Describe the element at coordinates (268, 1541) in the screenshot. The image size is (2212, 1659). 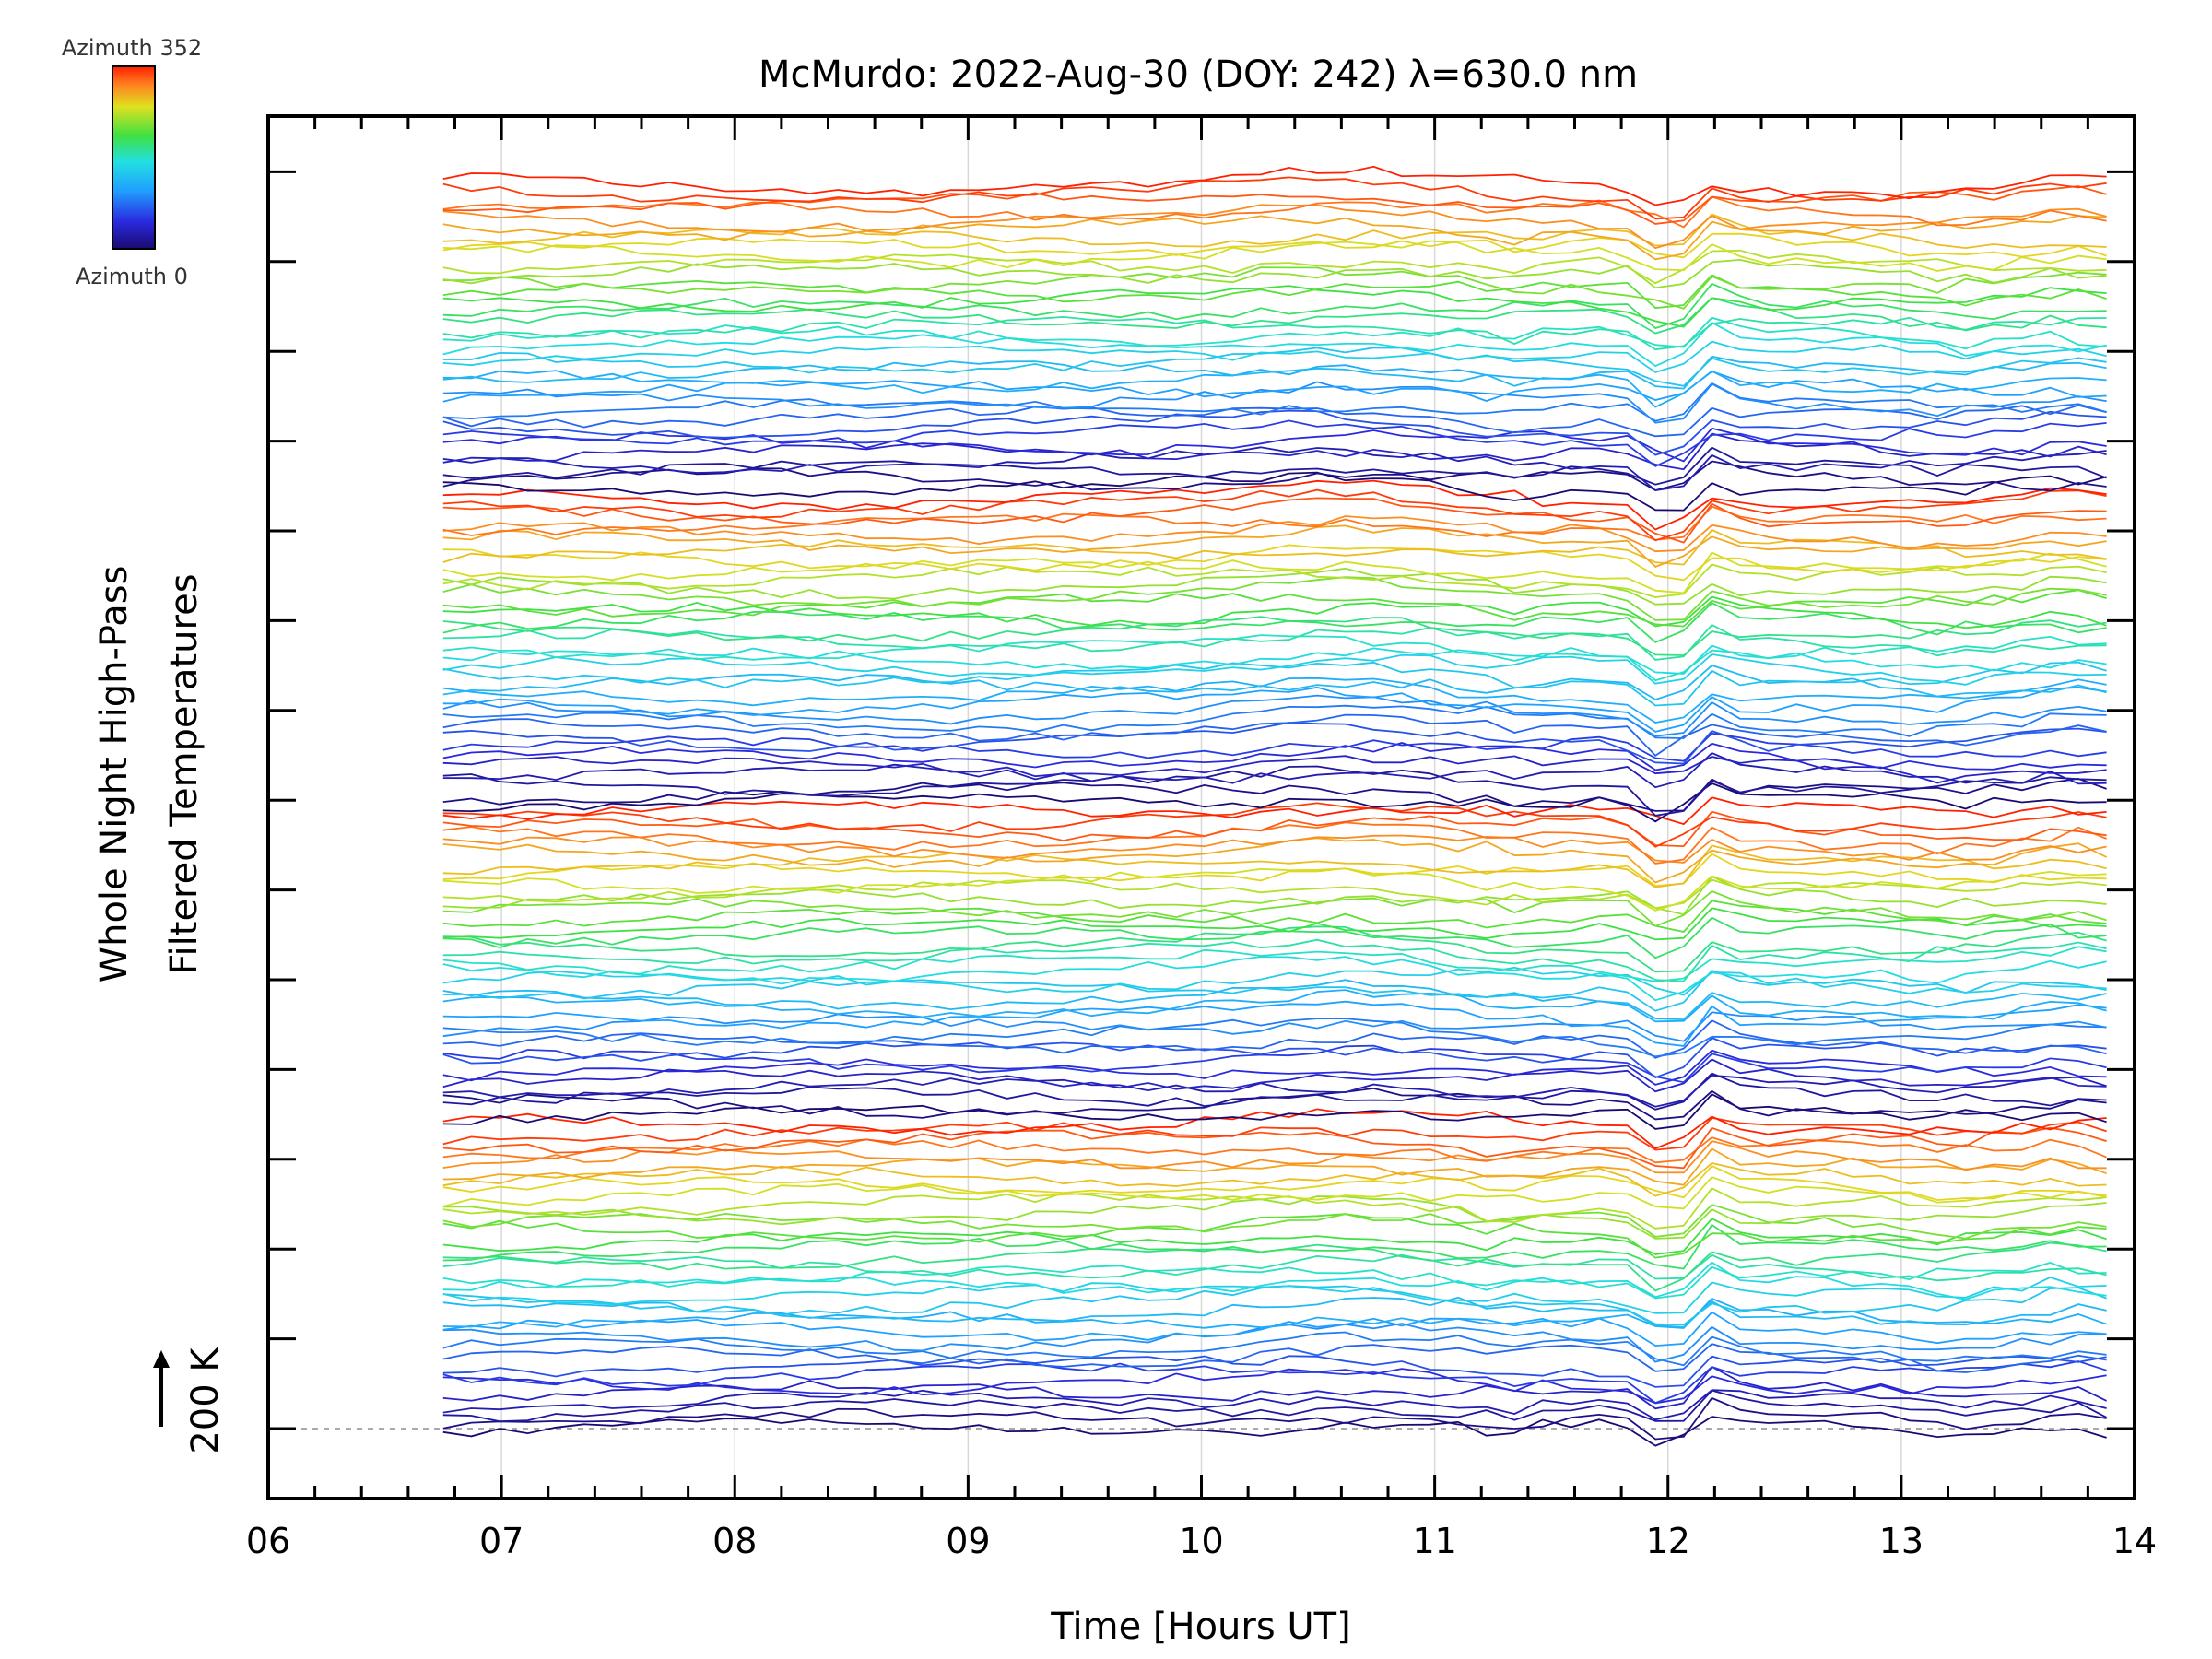
I see `x-tick-label: 06` at that location.